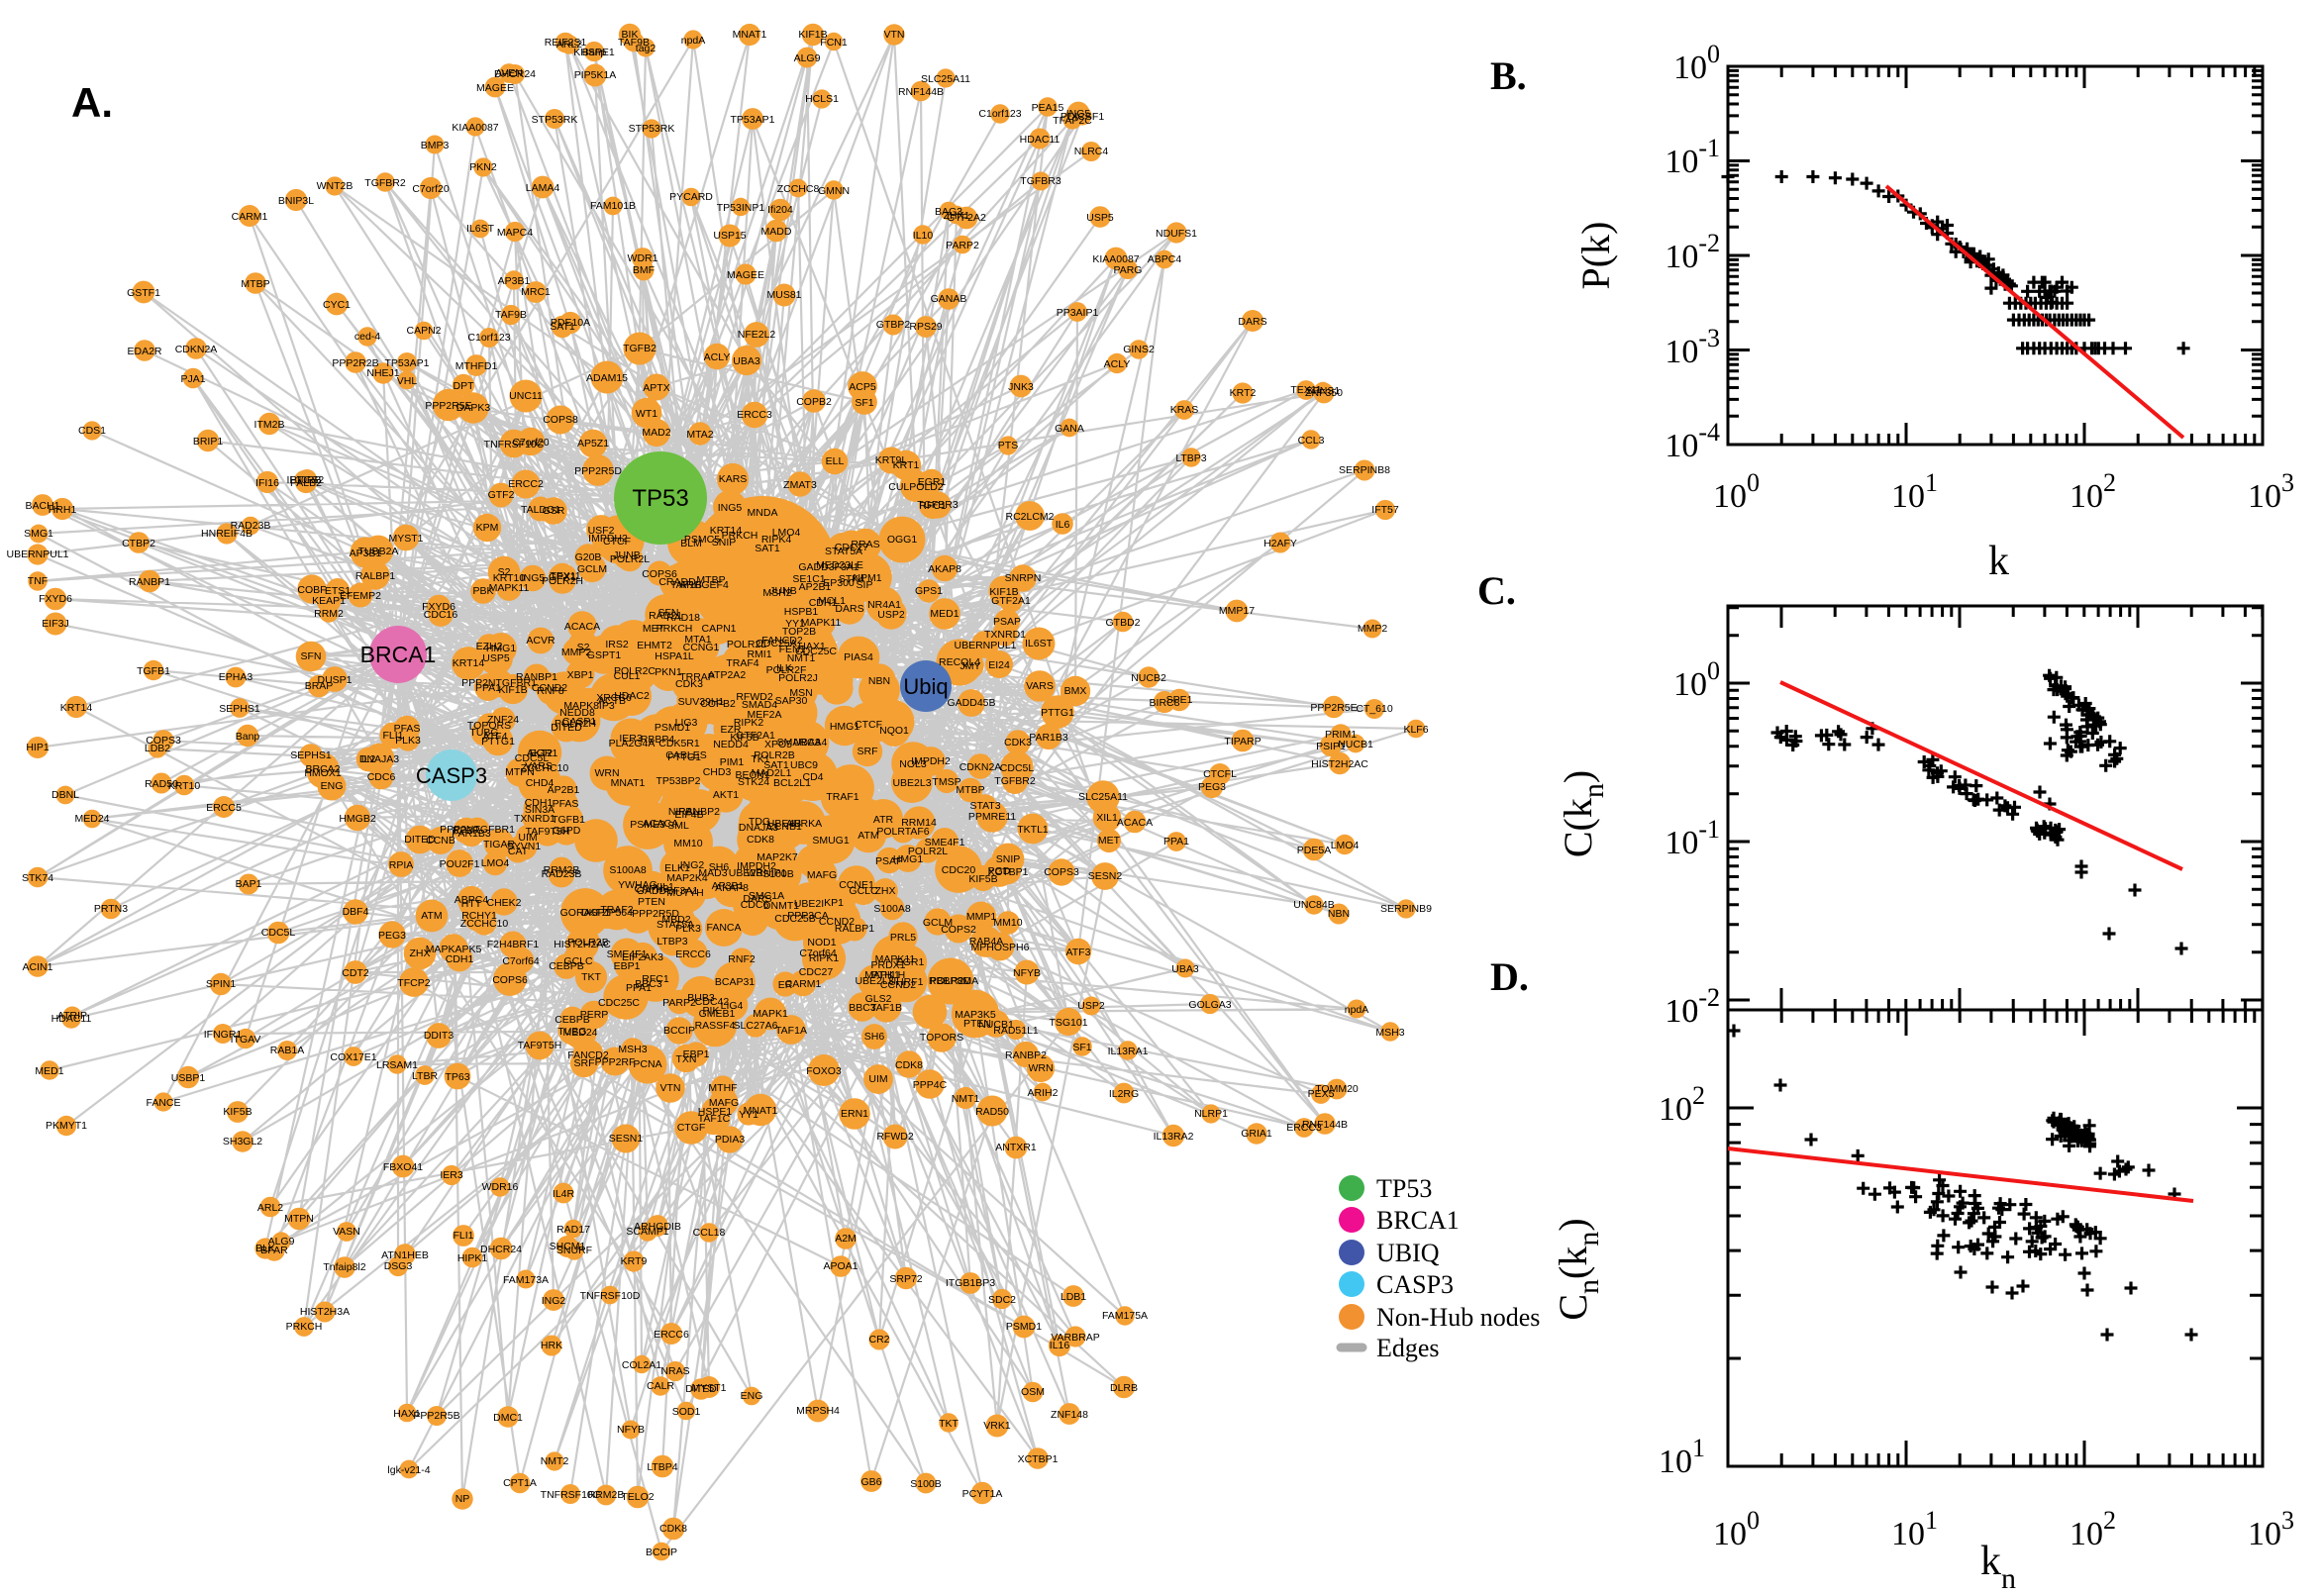 The height and width of the screenshot is (1596, 2323). Describe the element at coordinates (574, 1250) in the screenshot. I see `svg-text: SNURF` at that location.